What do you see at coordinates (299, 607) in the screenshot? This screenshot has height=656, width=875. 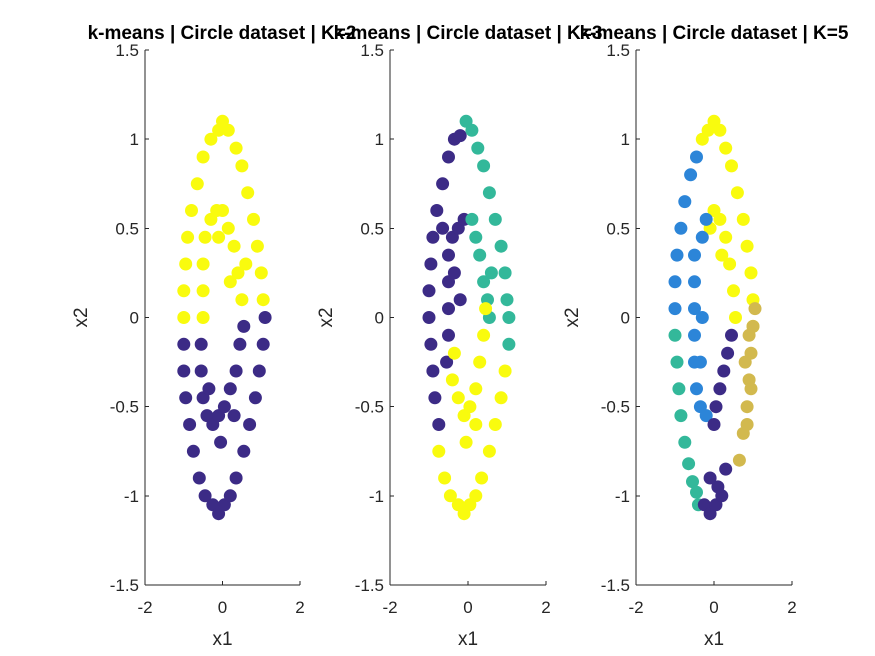 I see `x-tick-label: 2` at bounding box center [299, 607].